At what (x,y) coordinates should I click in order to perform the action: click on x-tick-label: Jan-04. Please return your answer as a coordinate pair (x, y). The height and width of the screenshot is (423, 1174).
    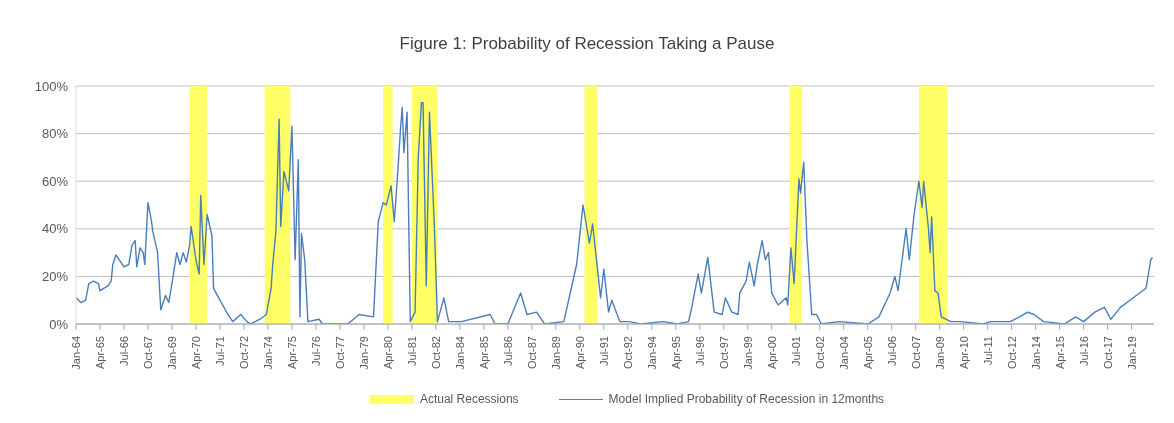
    Looking at the image, I should click on (843, 353).